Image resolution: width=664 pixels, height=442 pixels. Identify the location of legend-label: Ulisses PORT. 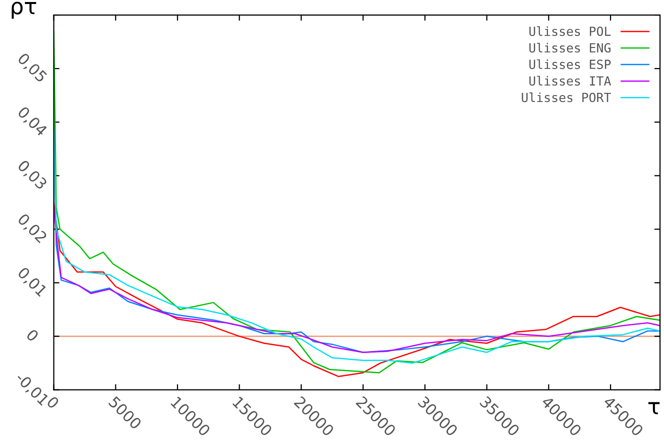
(566, 97).